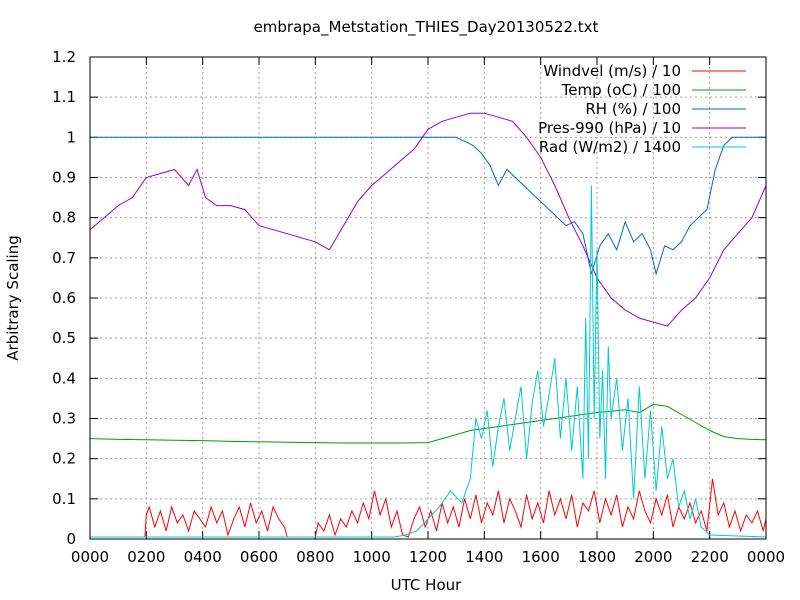 Image resolution: width=800 pixels, height=600 pixels. Describe the element at coordinates (621, 90) in the screenshot. I see `legend-label: Temp (oC) / 100` at that location.